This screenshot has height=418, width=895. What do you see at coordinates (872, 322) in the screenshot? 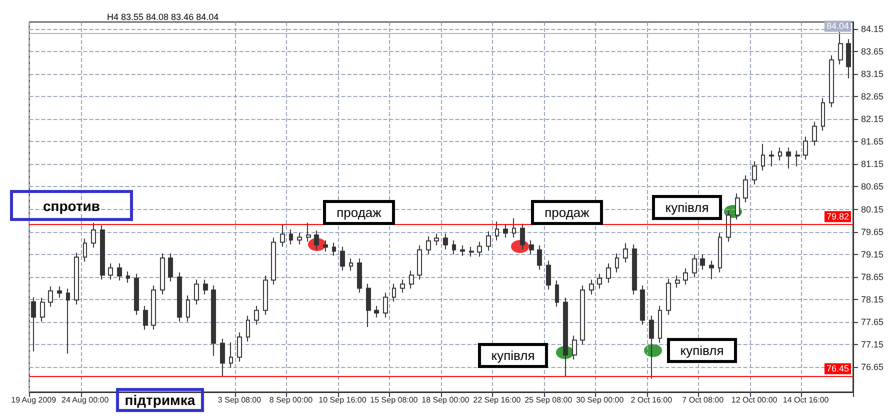
I see `y-tick-label: 77.65` at bounding box center [872, 322].